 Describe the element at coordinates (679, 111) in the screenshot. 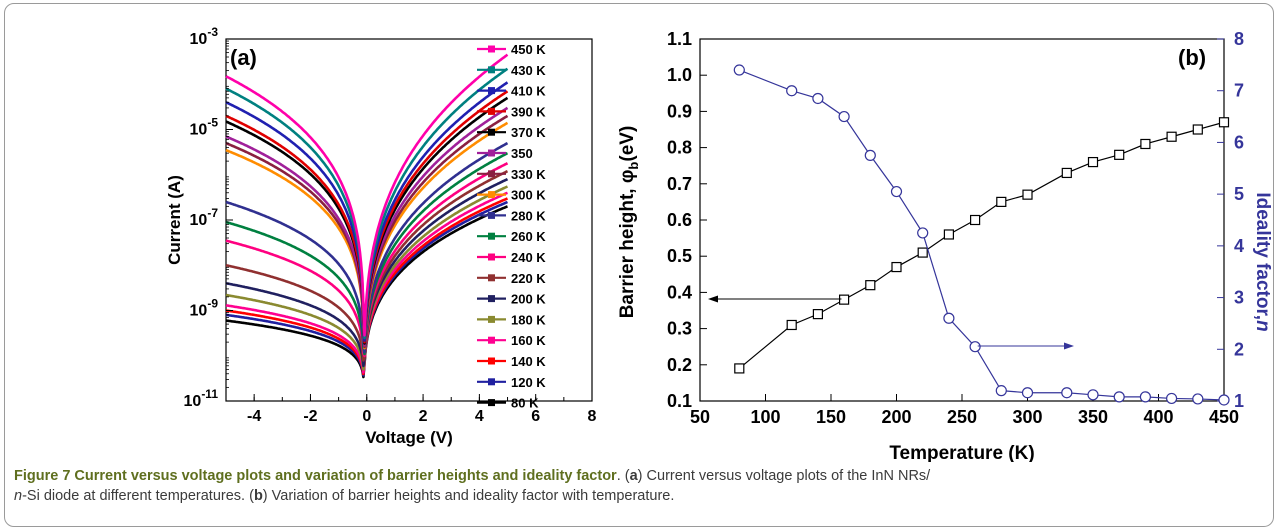

I see `barrier-y-tick-label: 0.9` at that location.